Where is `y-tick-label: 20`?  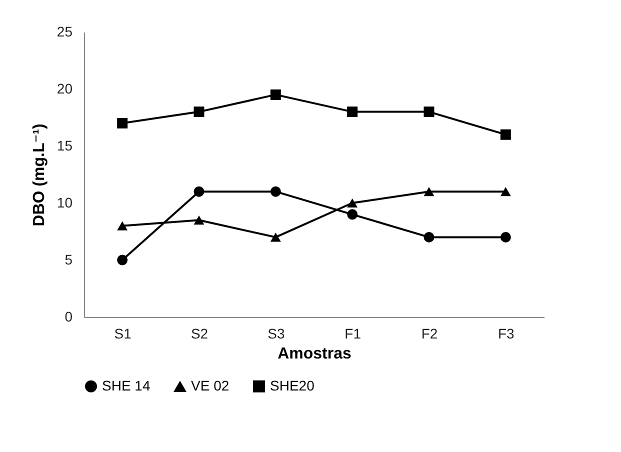
y-tick-label: 20 is located at coordinates (64, 88).